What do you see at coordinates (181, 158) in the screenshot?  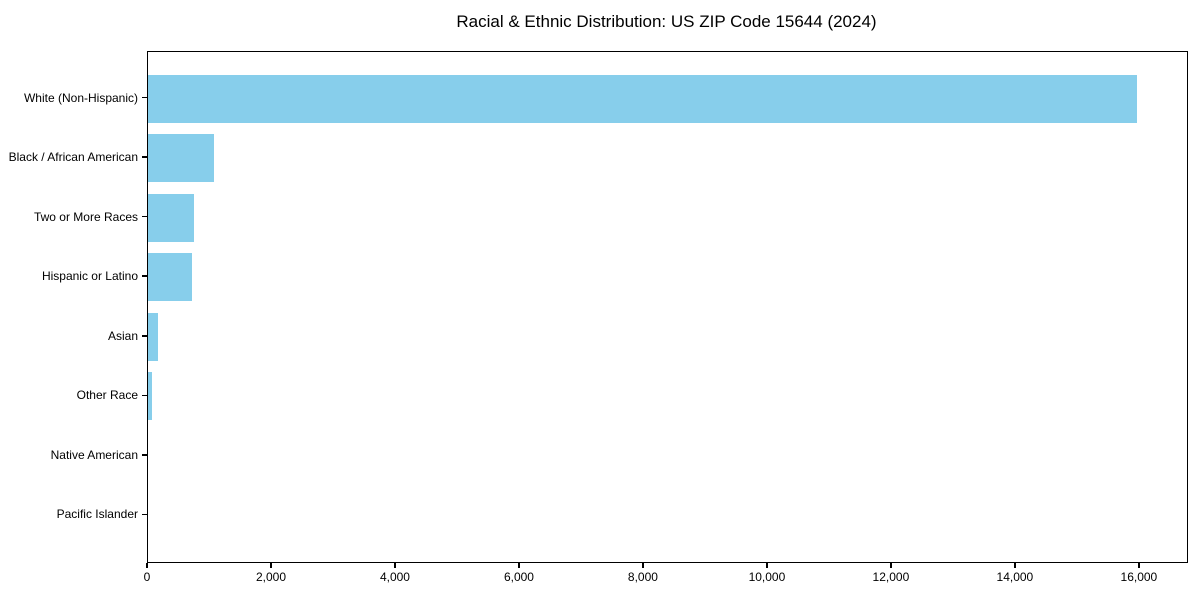 I see `bar-black-african-american` at bounding box center [181, 158].